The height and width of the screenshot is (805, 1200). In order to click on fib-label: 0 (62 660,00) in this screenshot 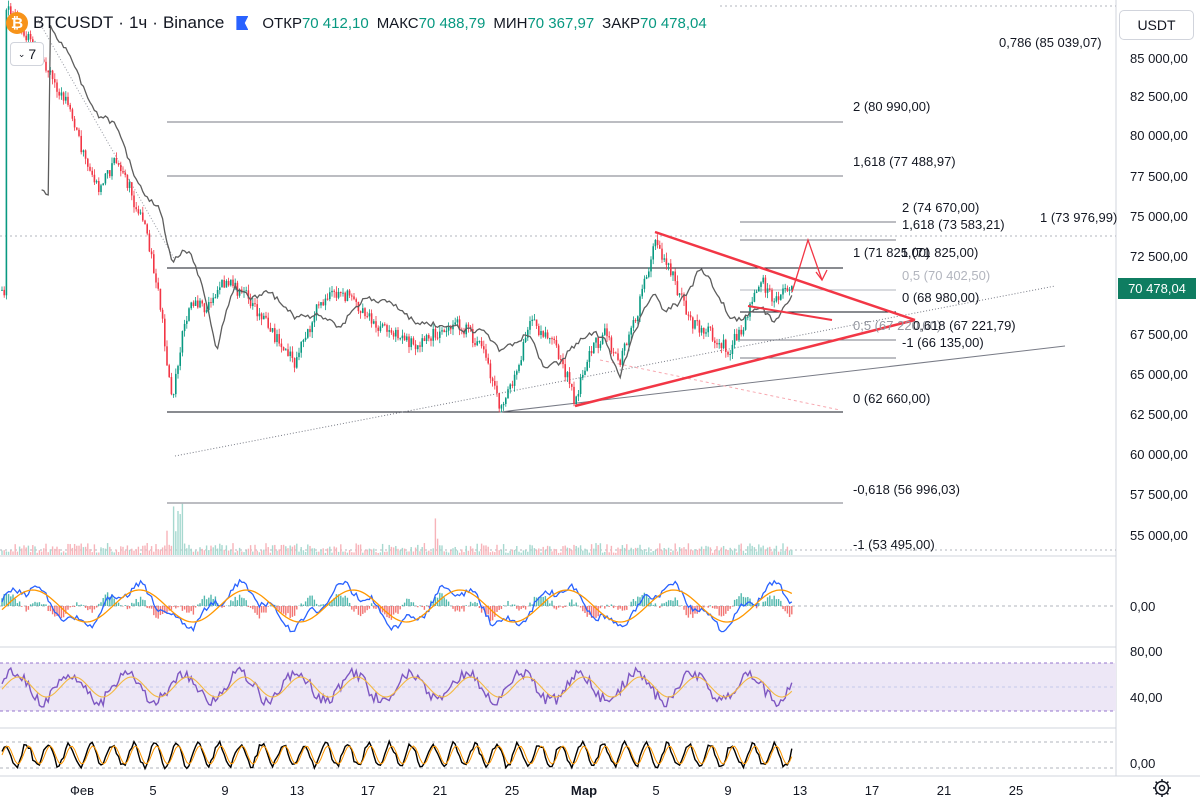, I will do `click(891, 398)`.